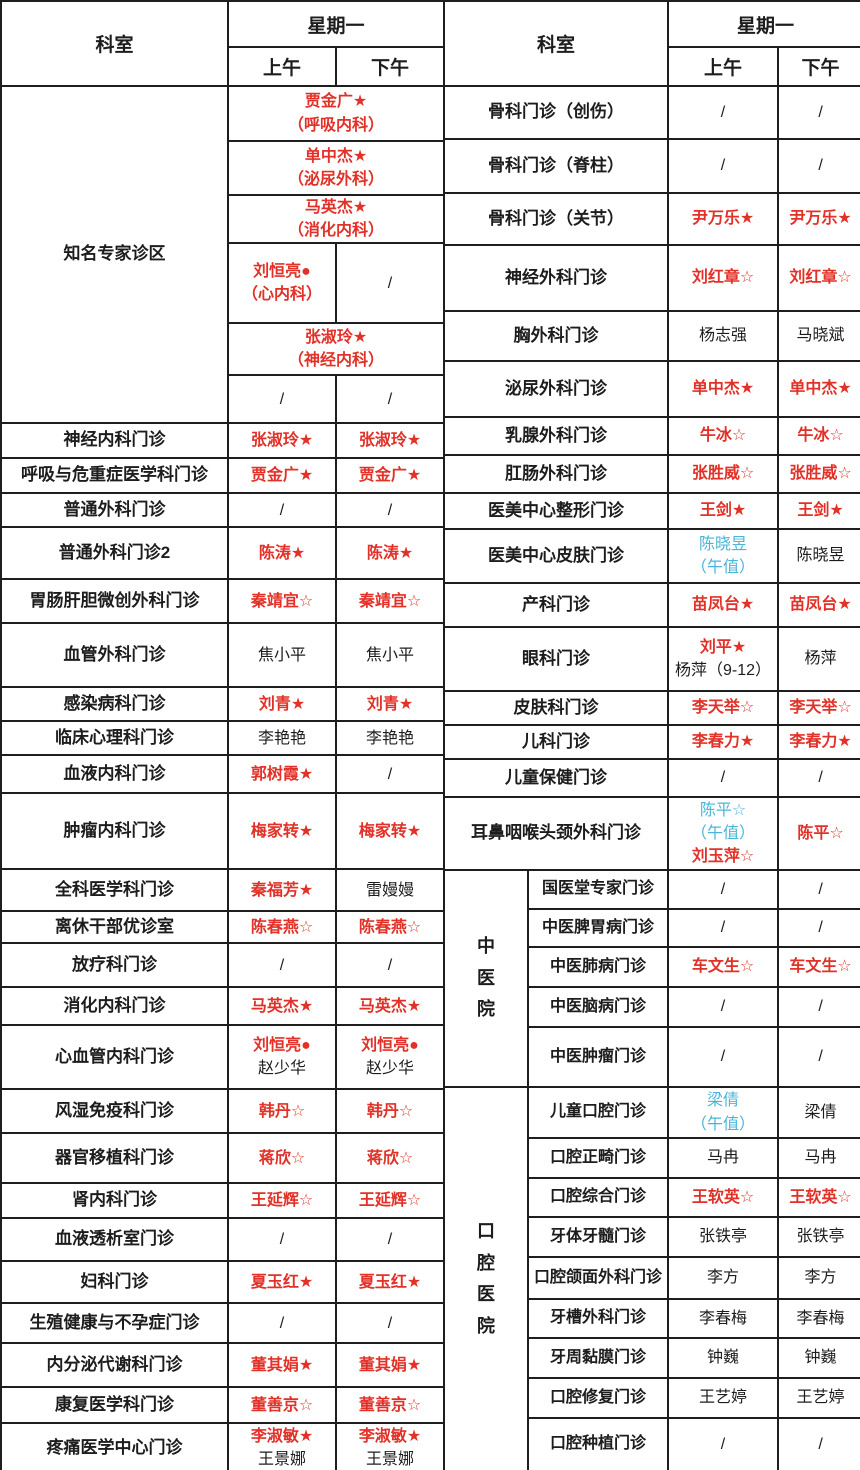  Describe the element at coordinates (223, 1365) in the screenshot. I see `schedule-row: 内分泌代谢科门诊 董其娟★ 董其娟★` at that location.